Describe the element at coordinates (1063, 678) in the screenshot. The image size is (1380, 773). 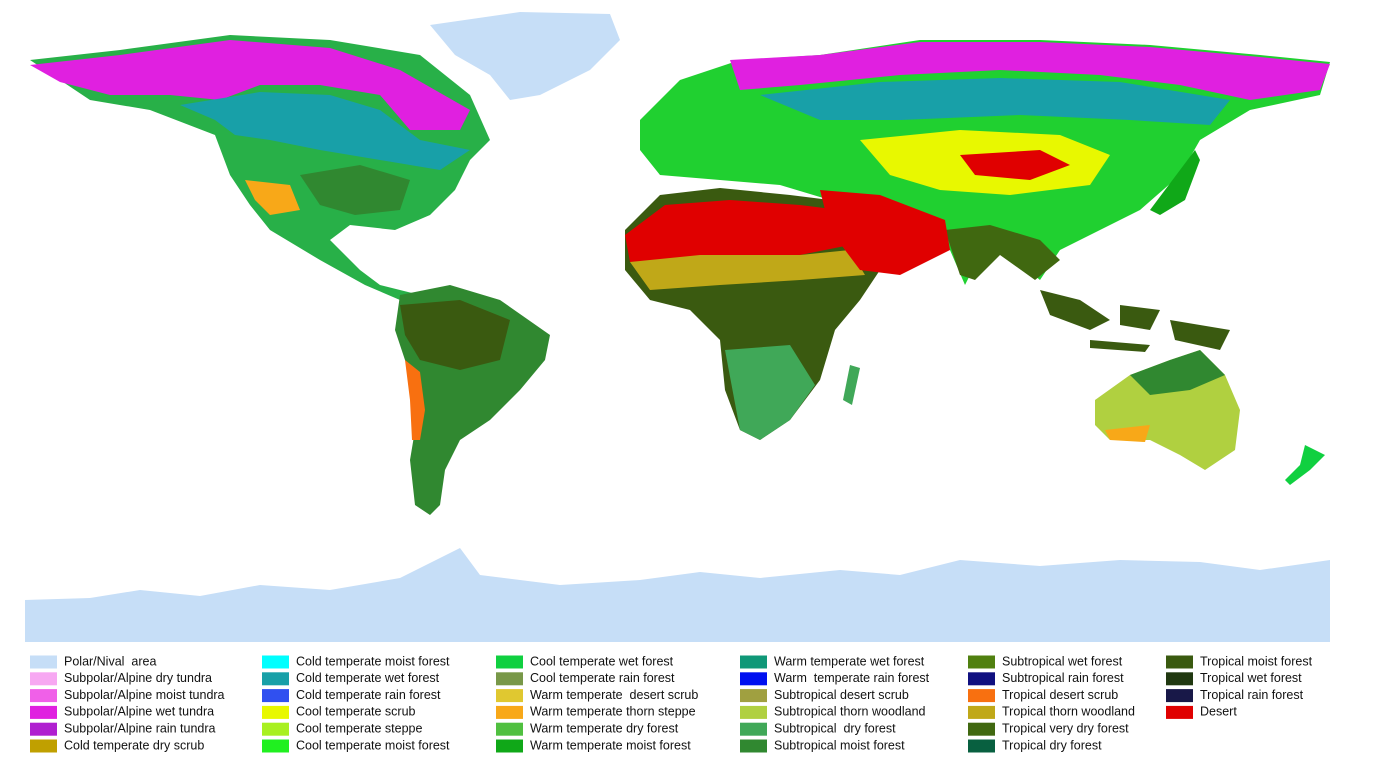
I see `legend-label: Subtropical rain forest` at that location.